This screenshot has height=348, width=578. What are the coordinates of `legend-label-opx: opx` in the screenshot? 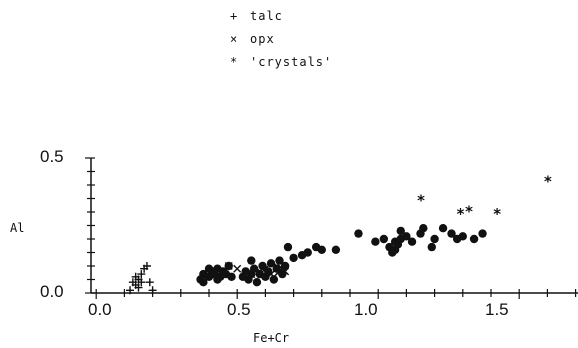 It's located at (262, 39).